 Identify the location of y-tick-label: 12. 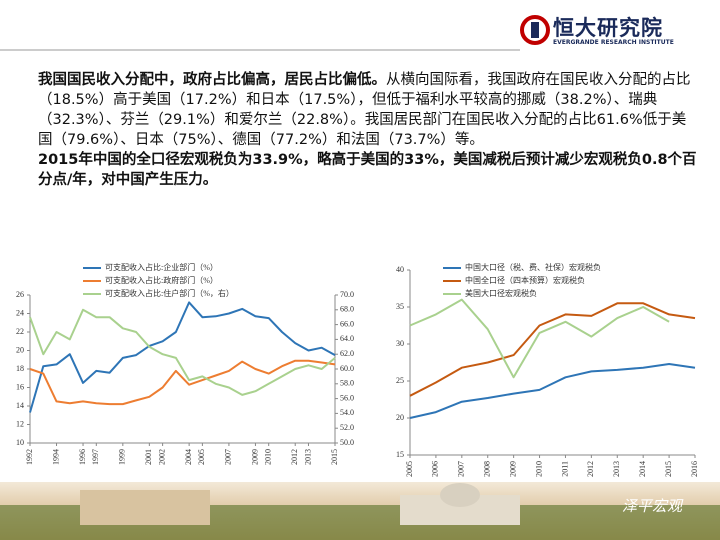
(20, 423).